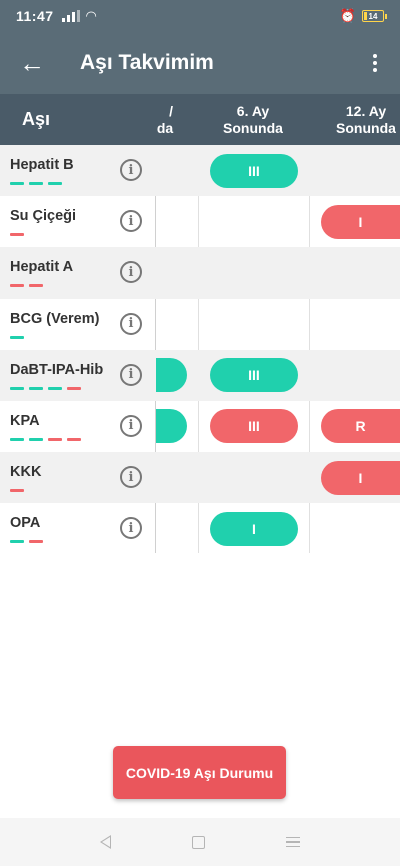 This screenshot has height=866, width=400. What do you see at coordinates (91, 15) in the screenshot?
I see `wifi-icon: ◠` at bounding box center [91, 15].